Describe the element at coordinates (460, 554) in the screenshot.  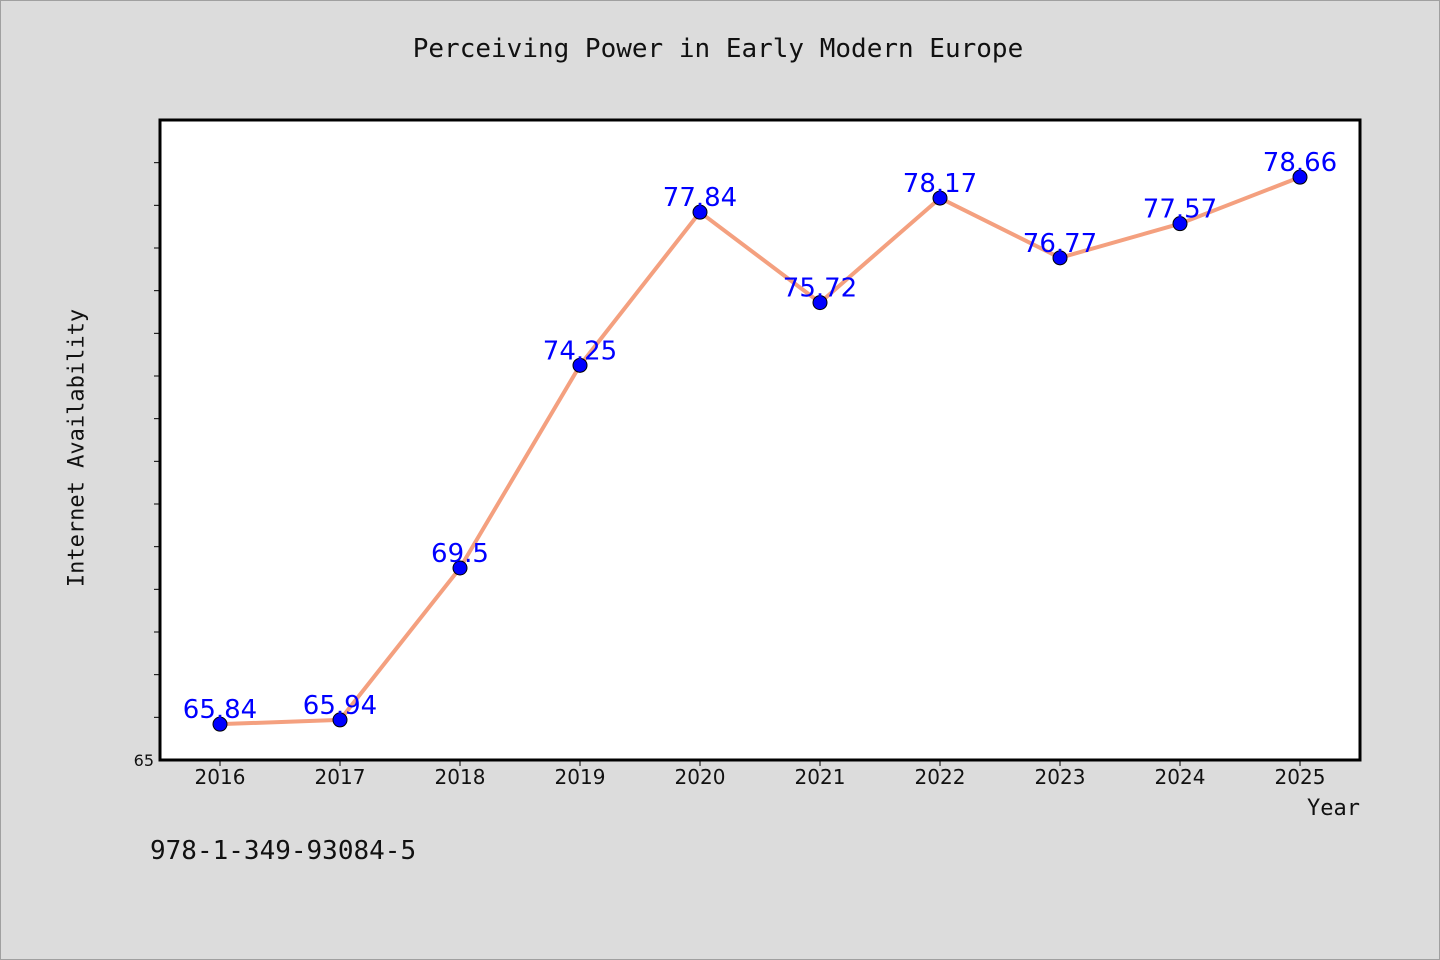
I see `data-label: 69.5` at that location.